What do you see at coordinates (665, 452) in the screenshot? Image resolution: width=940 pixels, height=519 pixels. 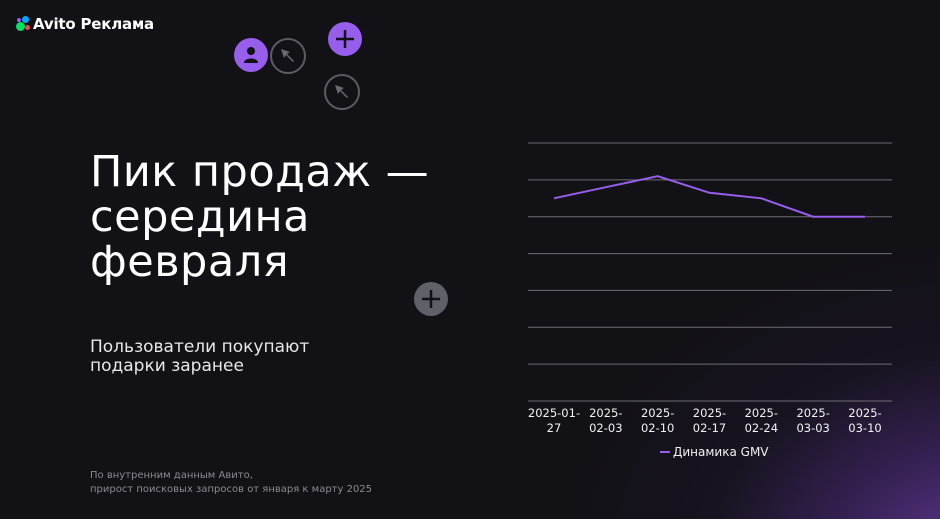 I see `legend-swatch` at bounding box center [665, 452].